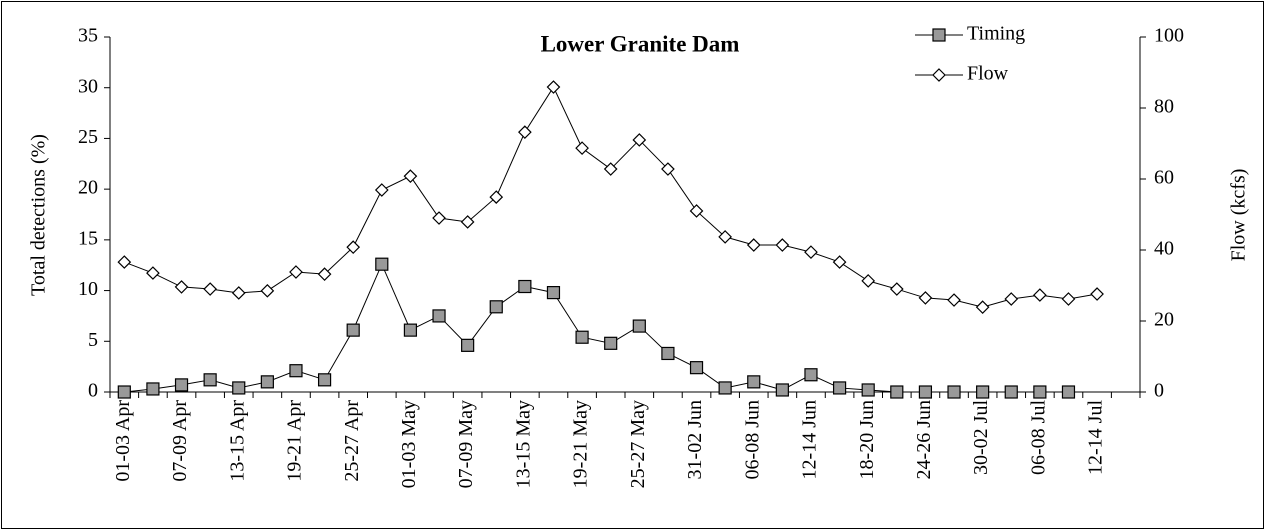 The height and width of the screenshot is (531, 1266). I want to click on y-tick-label: 10, so click(88, 289).